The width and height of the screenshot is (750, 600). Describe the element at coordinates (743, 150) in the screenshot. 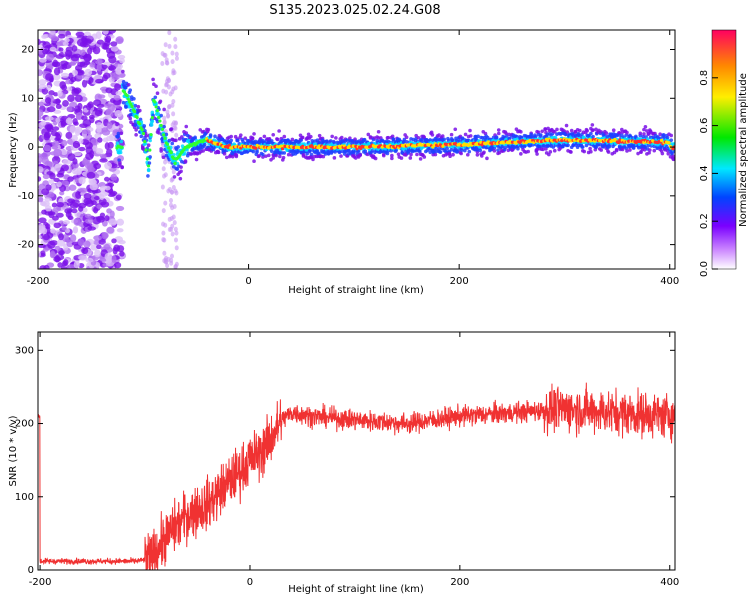

I see `colorbar-label: Normalized spectral amplitude` at that location.